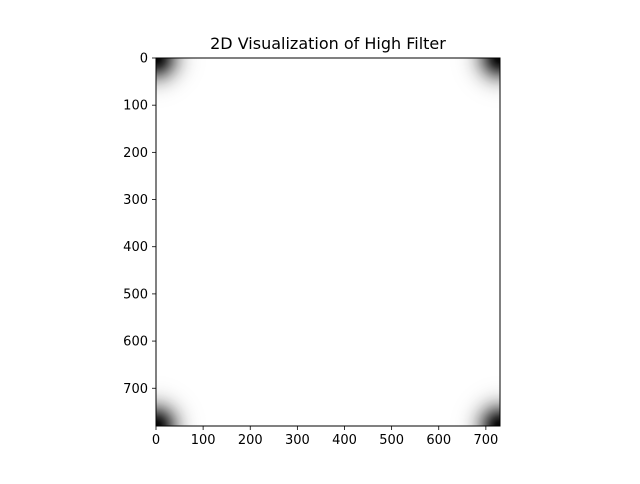 This screenshot has width=640, height=484. Describe the element at coordinates (135, 153) in the screenshot. I see `y-tick-label-200: 200` at that location.